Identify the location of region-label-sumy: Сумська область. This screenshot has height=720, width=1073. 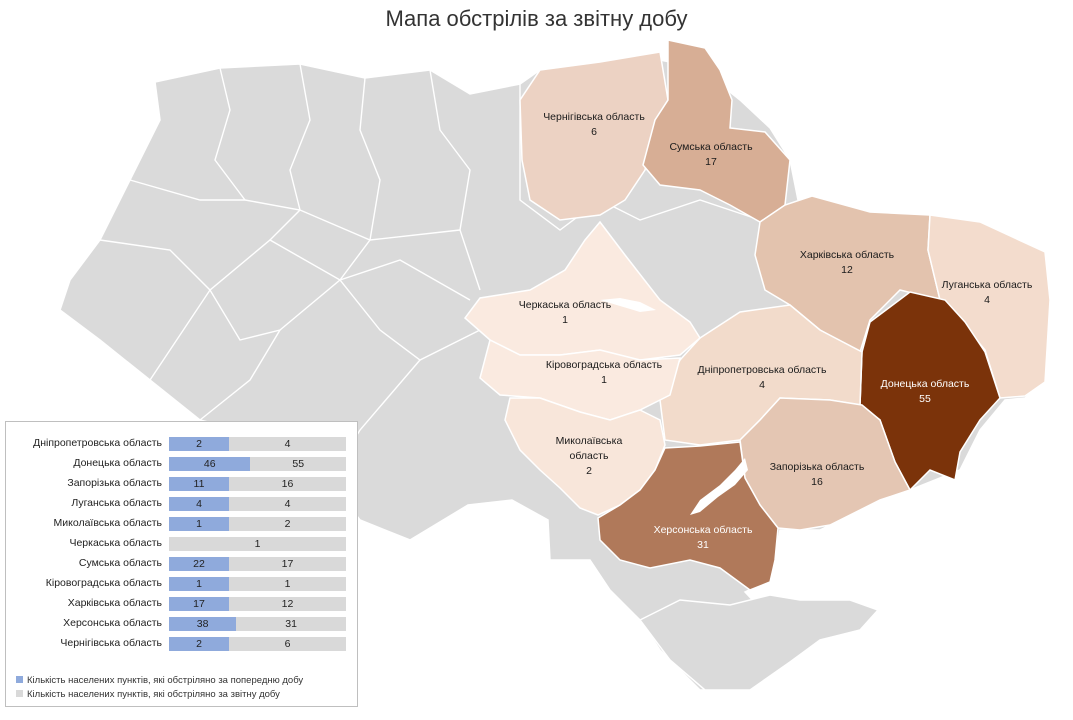
(711, 147).